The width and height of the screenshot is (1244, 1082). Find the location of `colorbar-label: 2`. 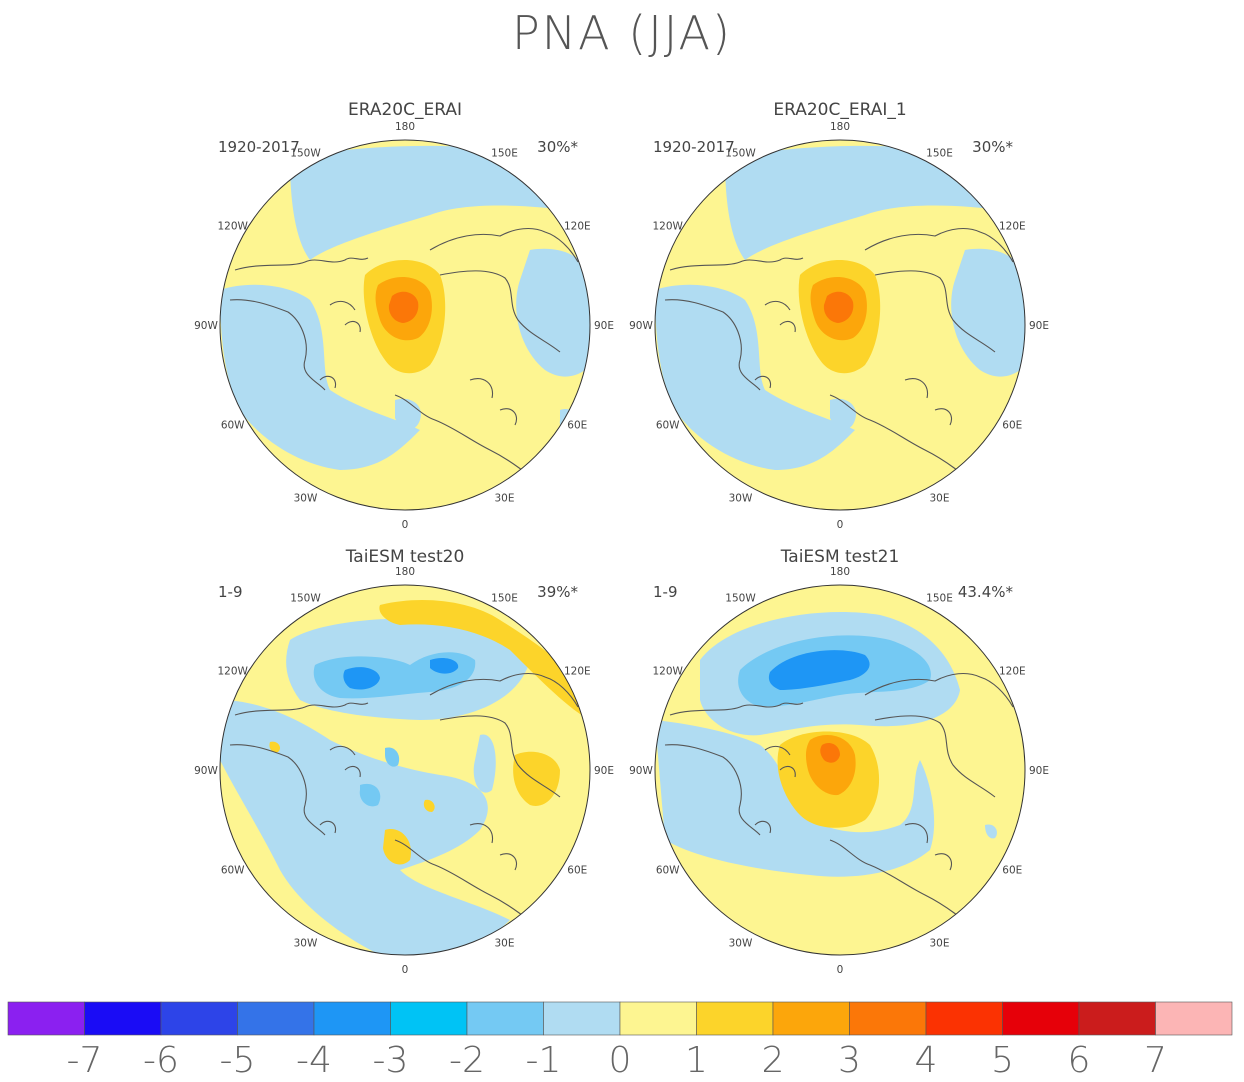

colorbar-label: 2 is located at coordinates (773, 1060).